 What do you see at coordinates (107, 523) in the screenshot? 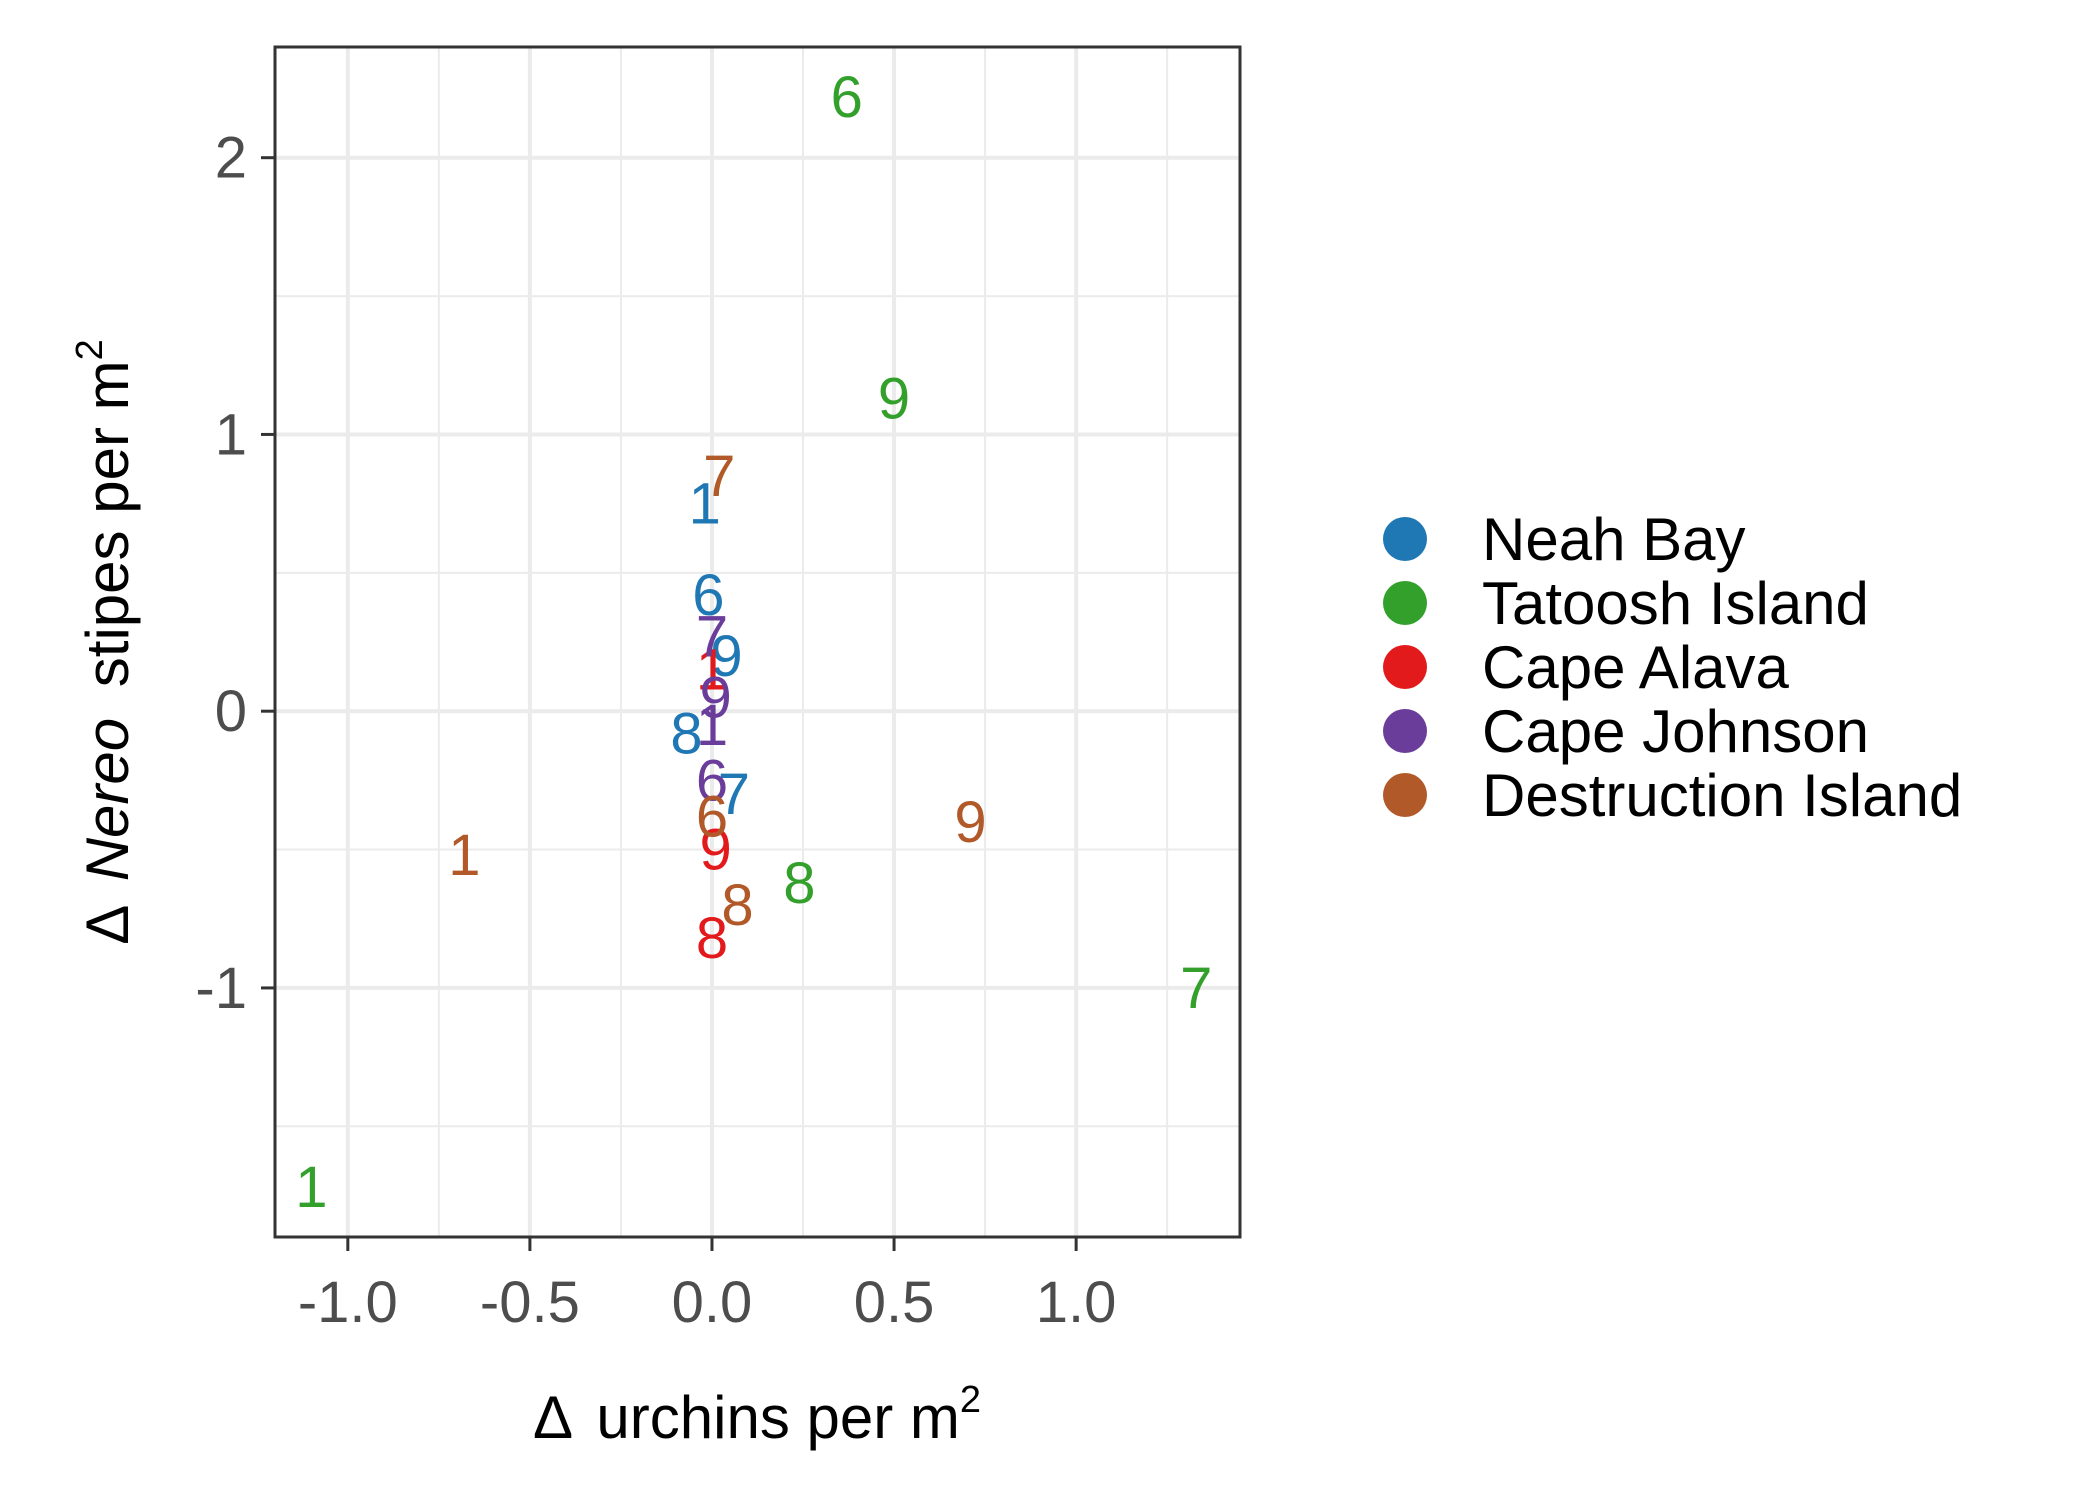
I see `y-axis-title-text: stipes per m` at bounding box center [107, 523].